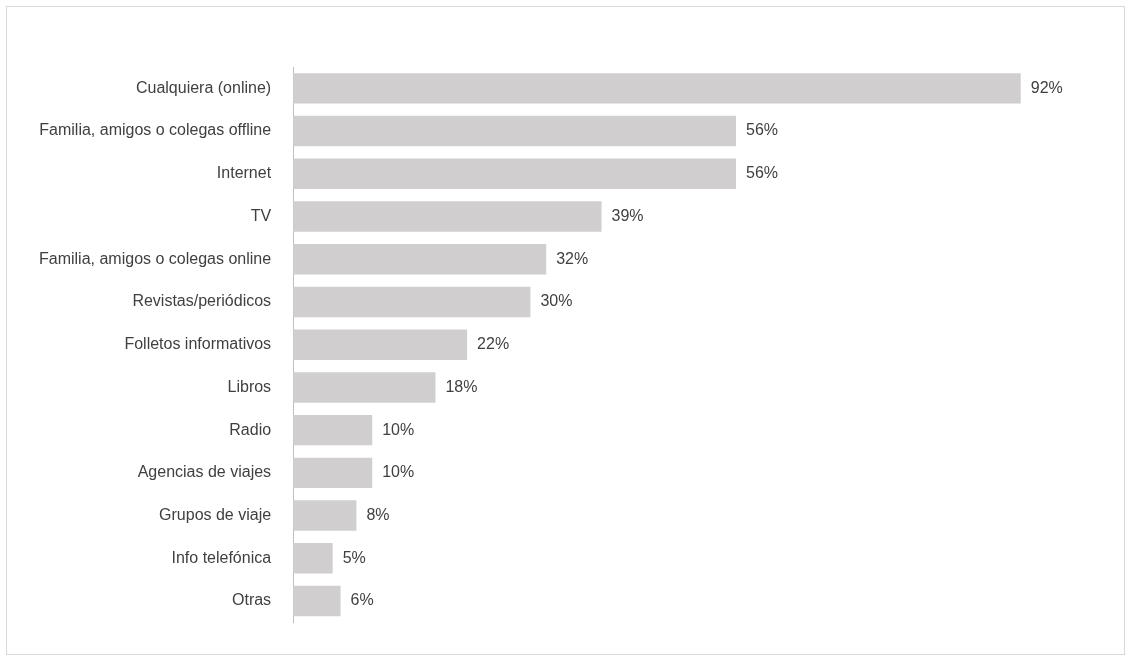  I want to click on y-tick-label: TV, so click(261, 215).